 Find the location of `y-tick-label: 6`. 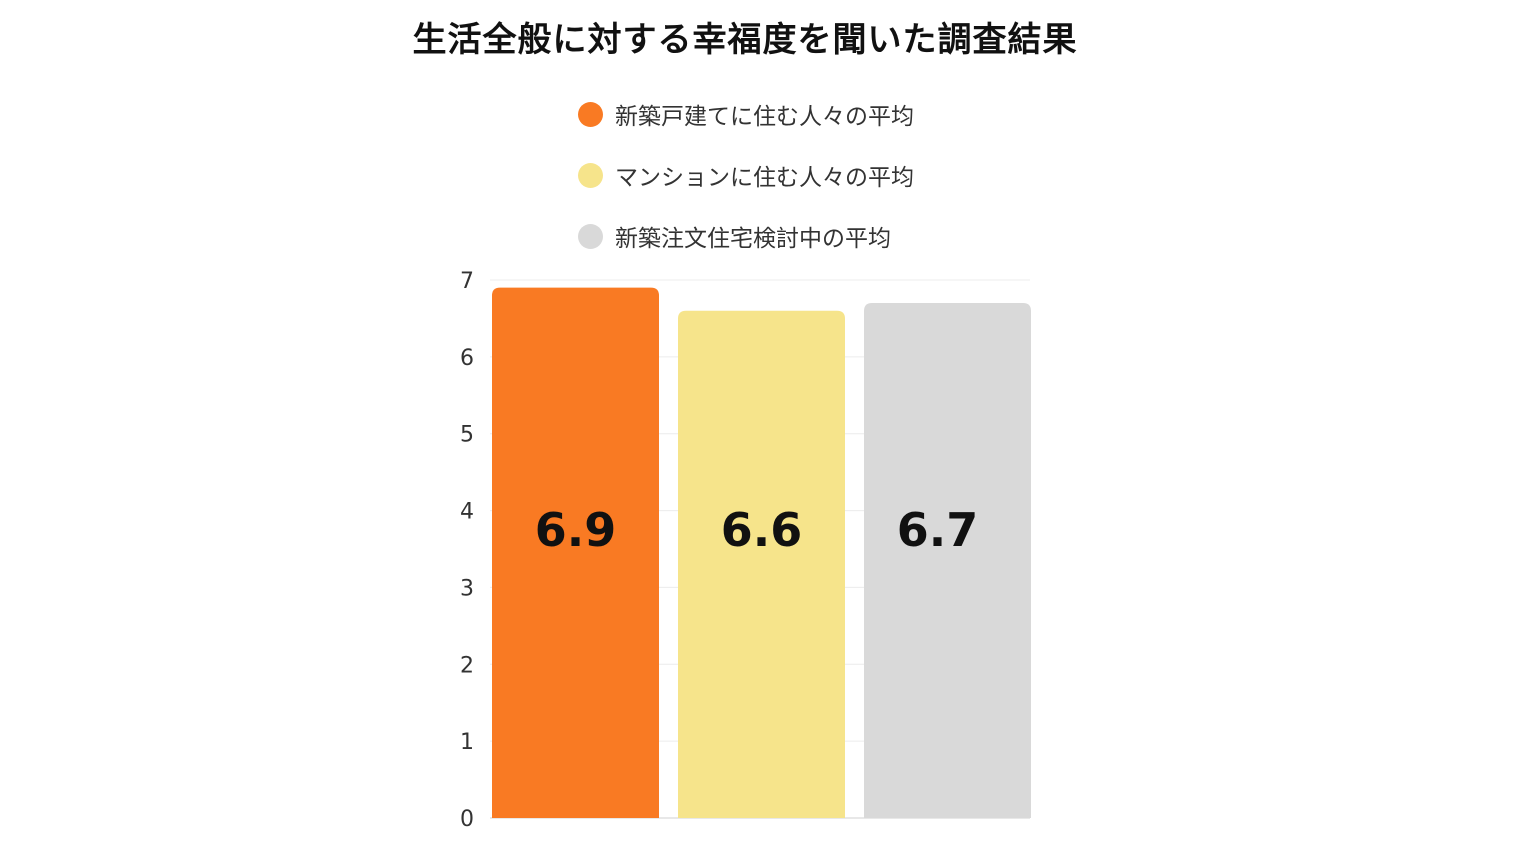

y-tick-label: 6 is located at coordinates (467, 358).